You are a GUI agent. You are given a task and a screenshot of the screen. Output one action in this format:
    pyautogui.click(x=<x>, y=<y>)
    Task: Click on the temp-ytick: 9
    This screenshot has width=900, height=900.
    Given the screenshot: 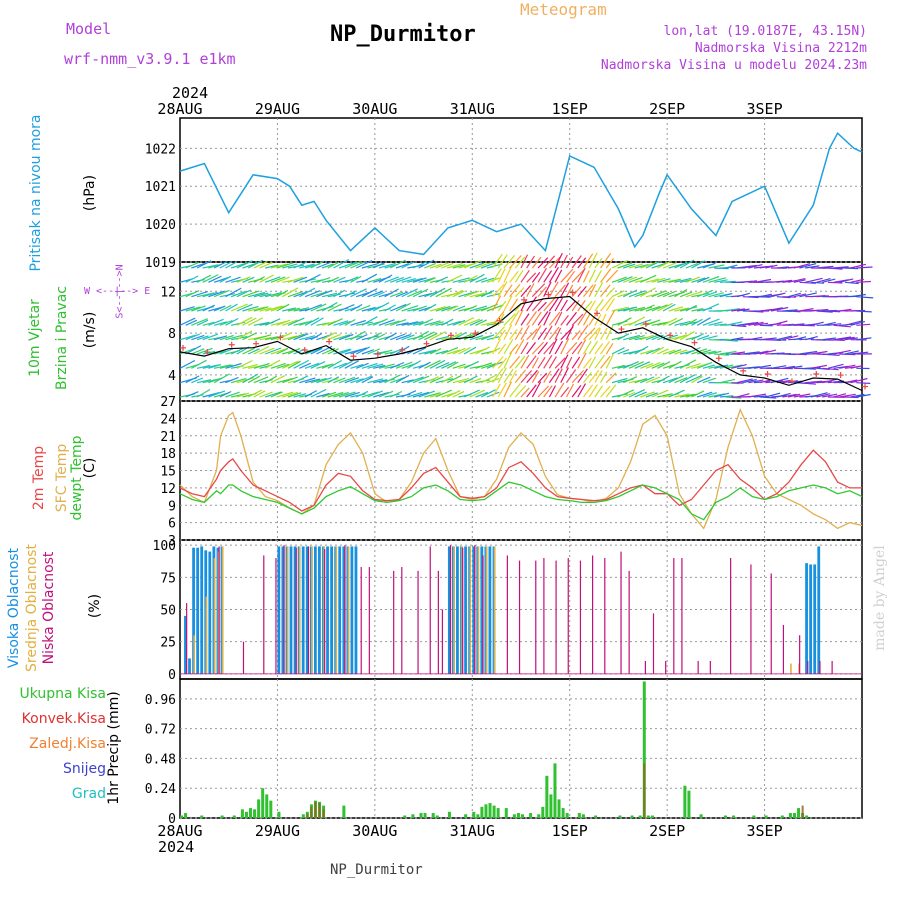 What is the action you would take?
    pyautogui.click(x=172, y=506)
    